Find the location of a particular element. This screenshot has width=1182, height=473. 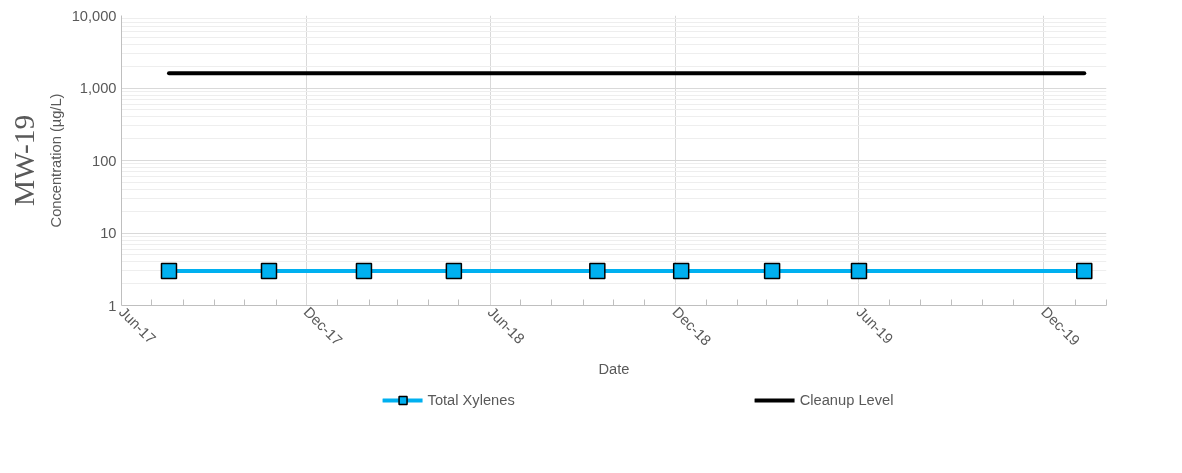

legend-label: Total Xylenes is located at coordinates (471, 400).